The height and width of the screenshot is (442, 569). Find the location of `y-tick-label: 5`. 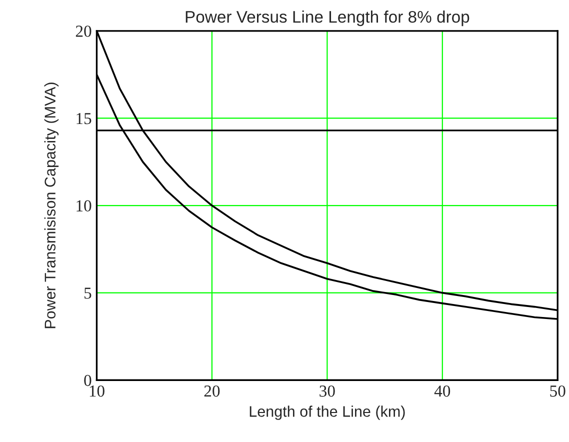

y-tick-label: 5 is located at coordinates (88, 293).